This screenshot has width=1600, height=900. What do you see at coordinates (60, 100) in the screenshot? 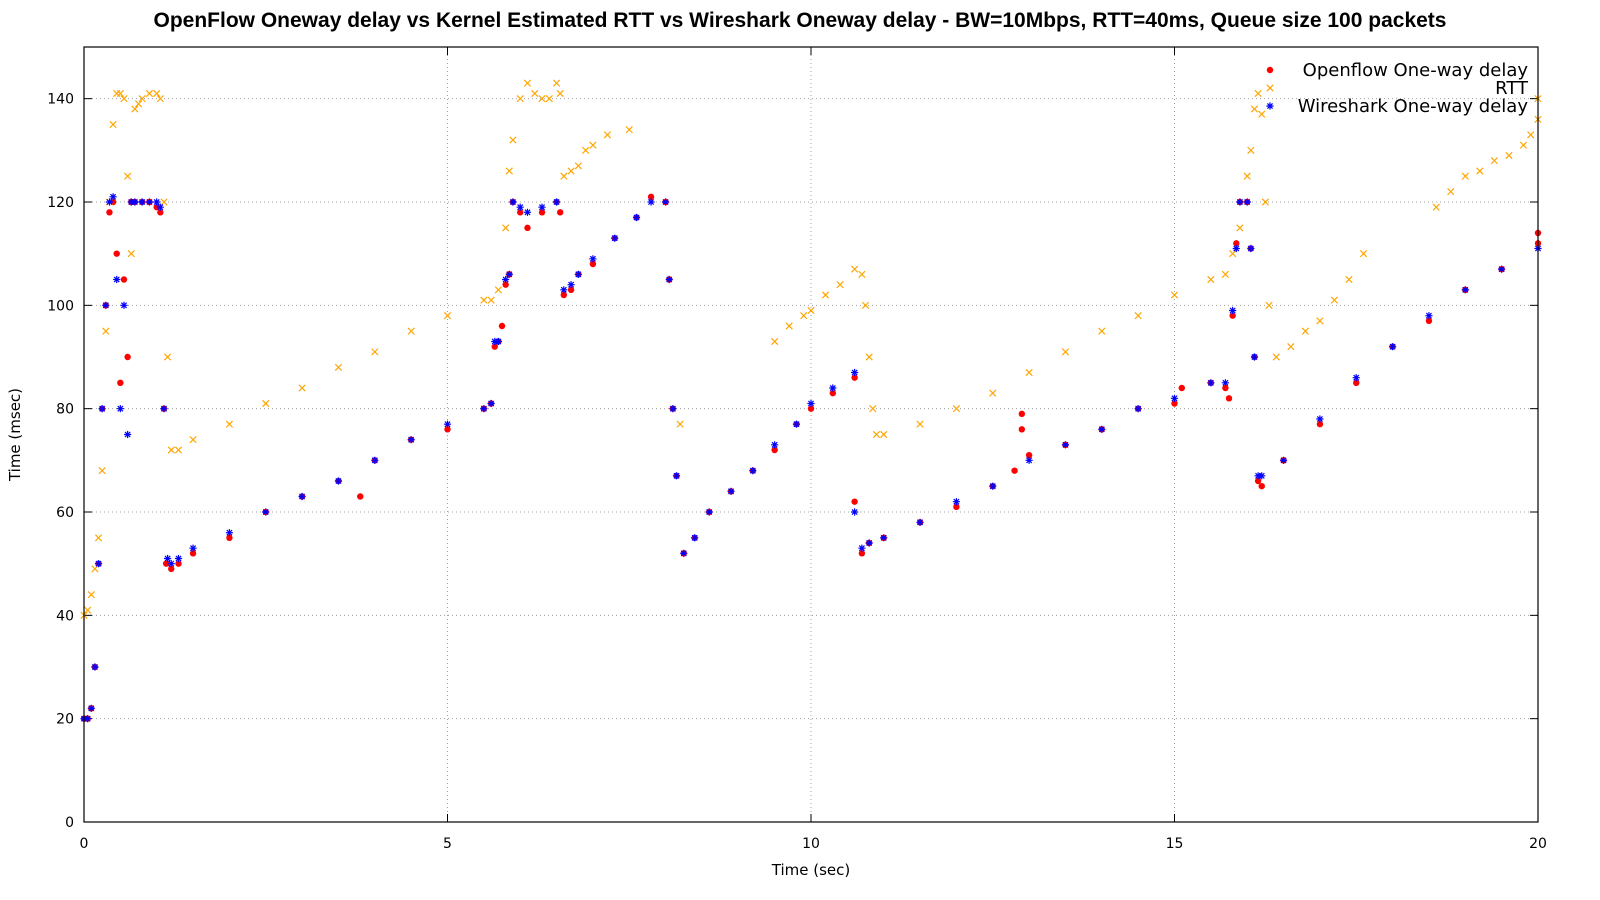
I see `y-tick-label: 140` at bounding box center [60, 100].